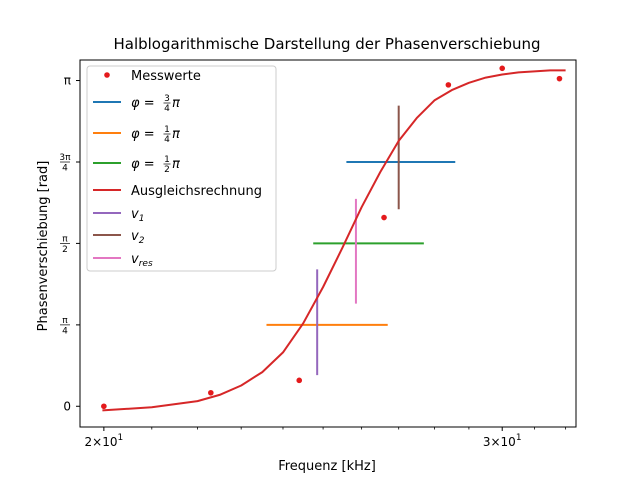  Describe the element at coordinates (137, 215) in the screenshot. I see `legend-label: v1` at that location.